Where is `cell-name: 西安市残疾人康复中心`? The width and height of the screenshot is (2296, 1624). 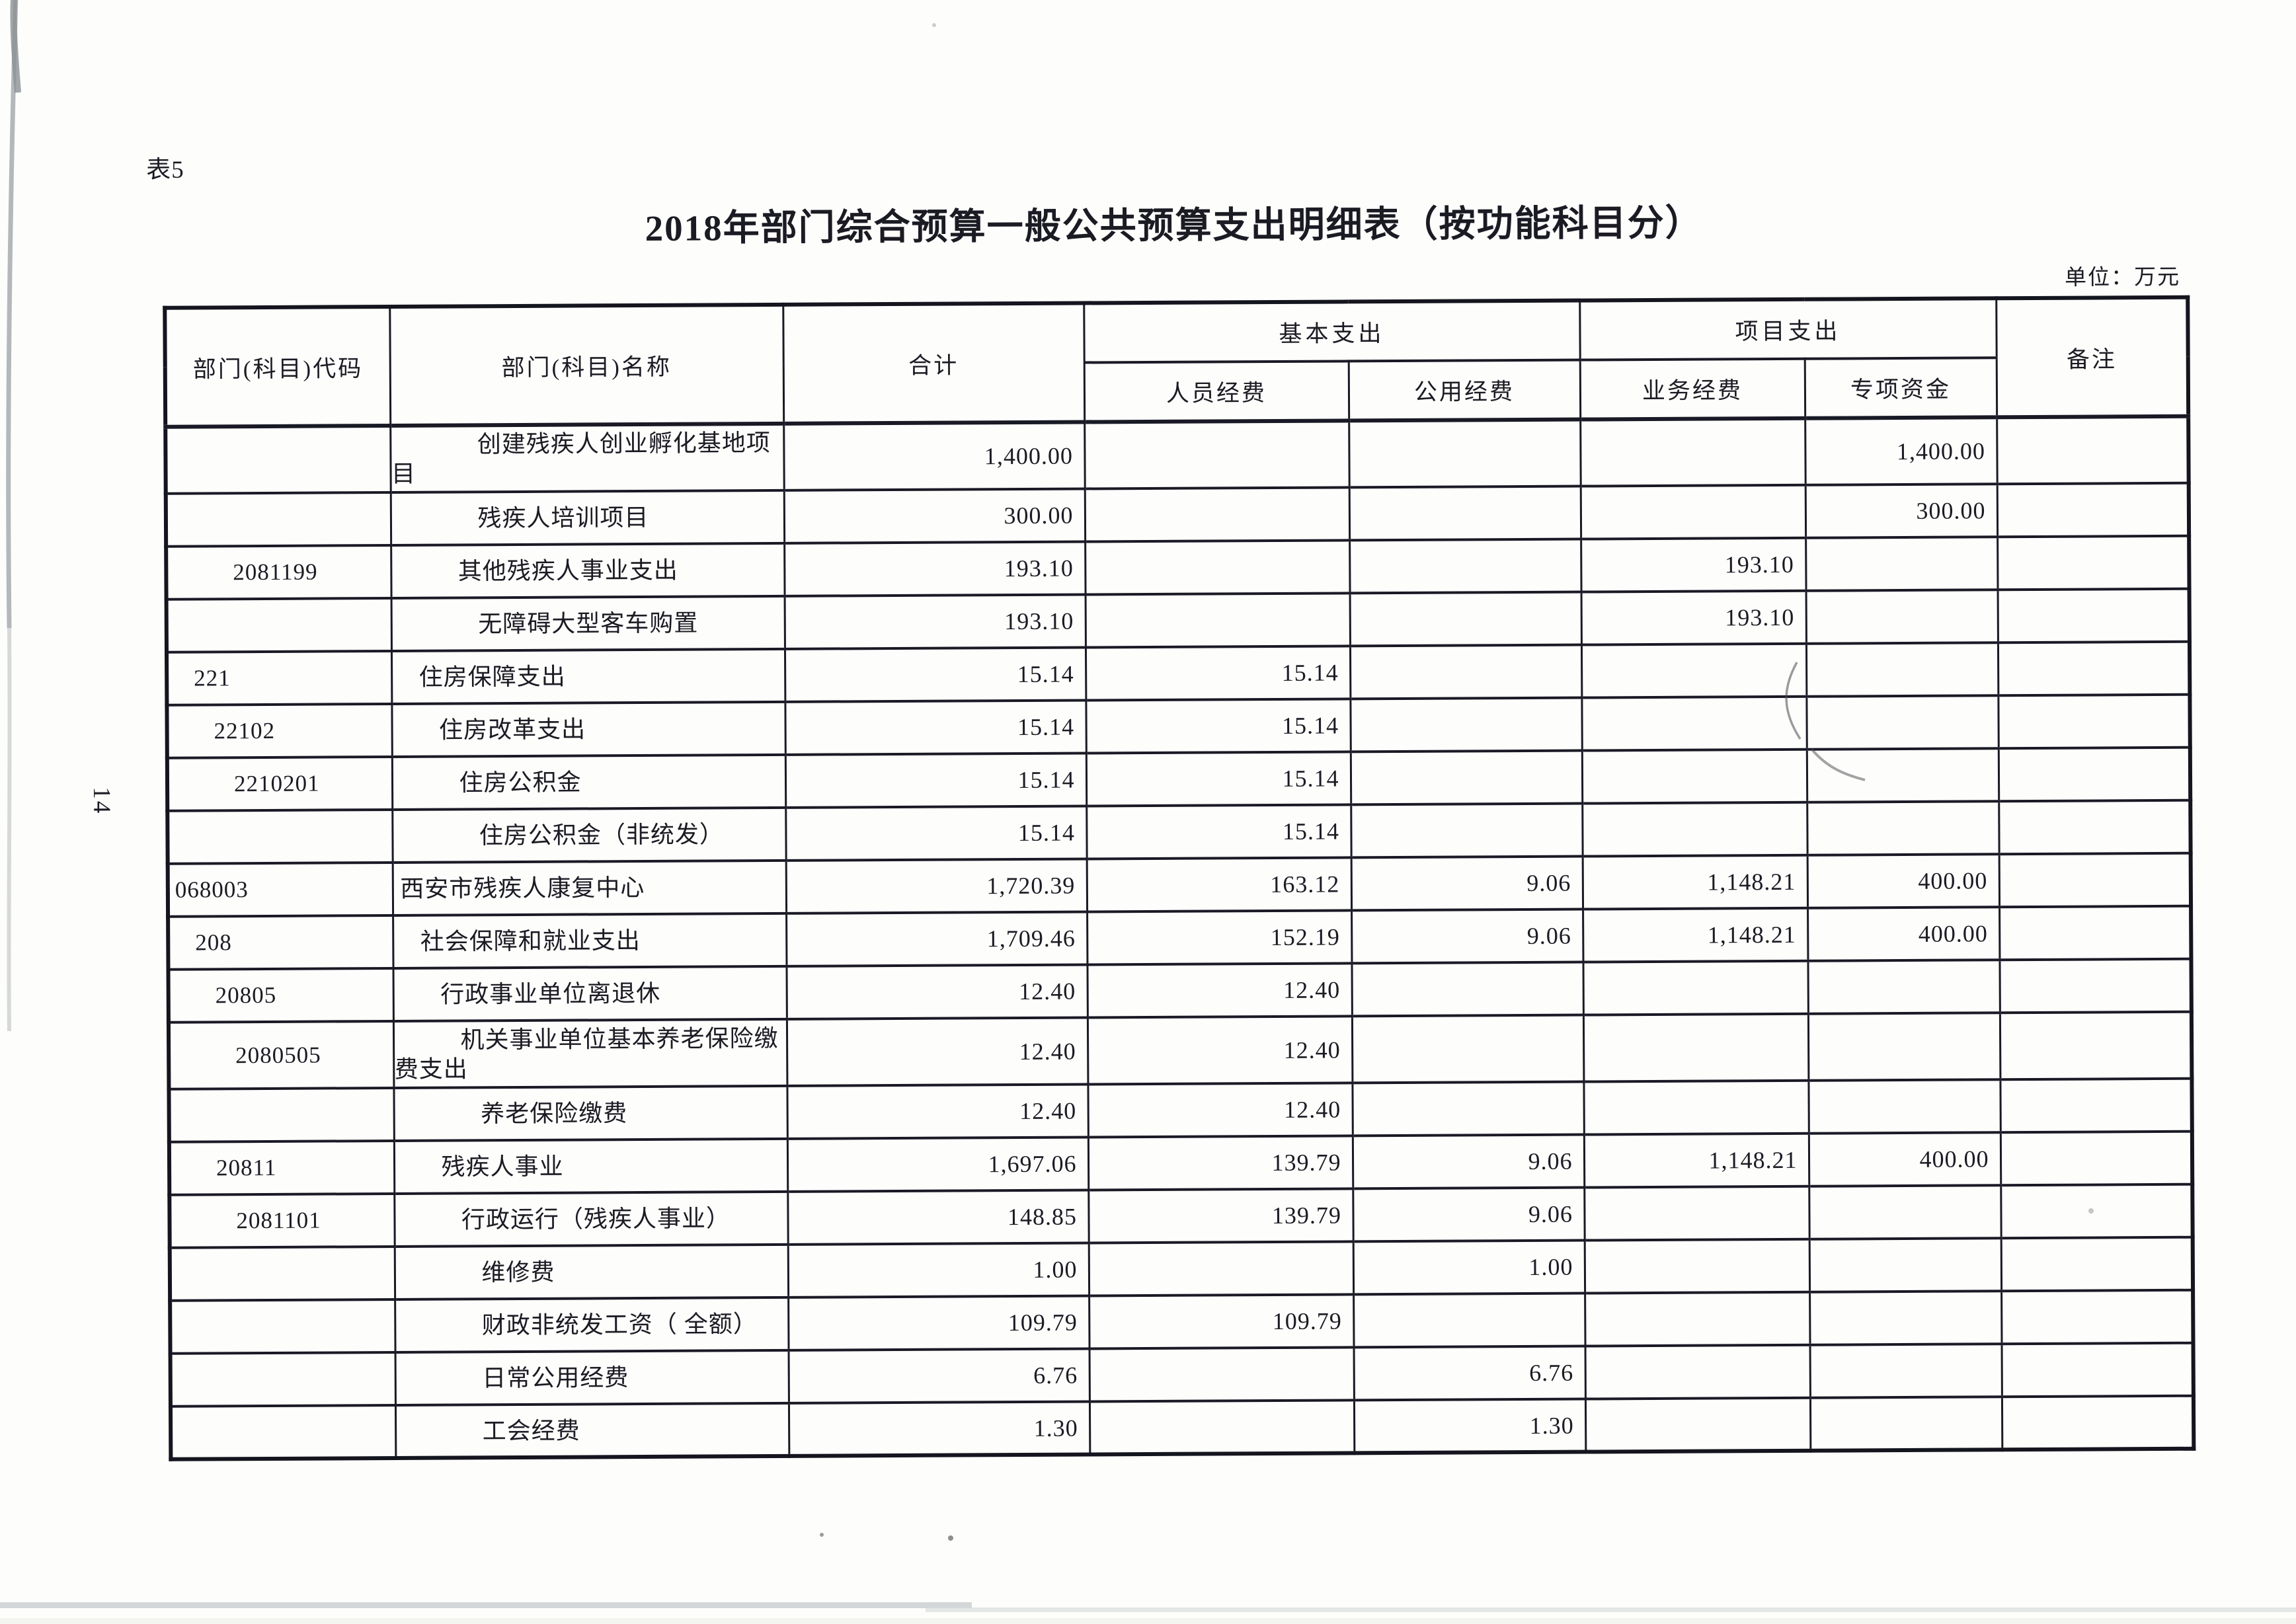 cell-name: 西安市残疾人康复中心 is located at coordinates (590, 887).